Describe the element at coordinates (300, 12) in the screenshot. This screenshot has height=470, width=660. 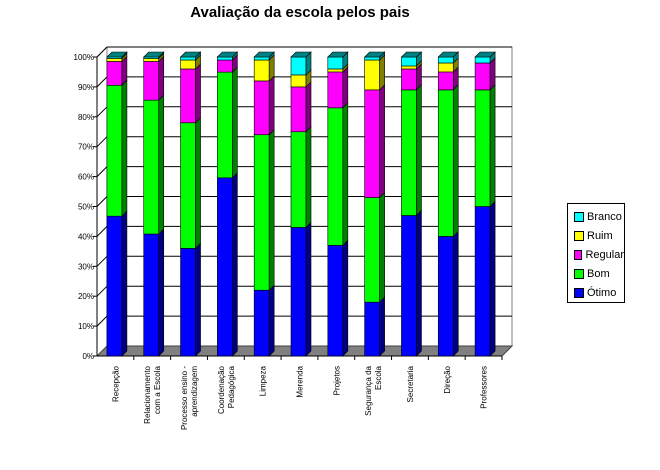
I see `chart-title: Avaliação da escola pelos pais` at that location.